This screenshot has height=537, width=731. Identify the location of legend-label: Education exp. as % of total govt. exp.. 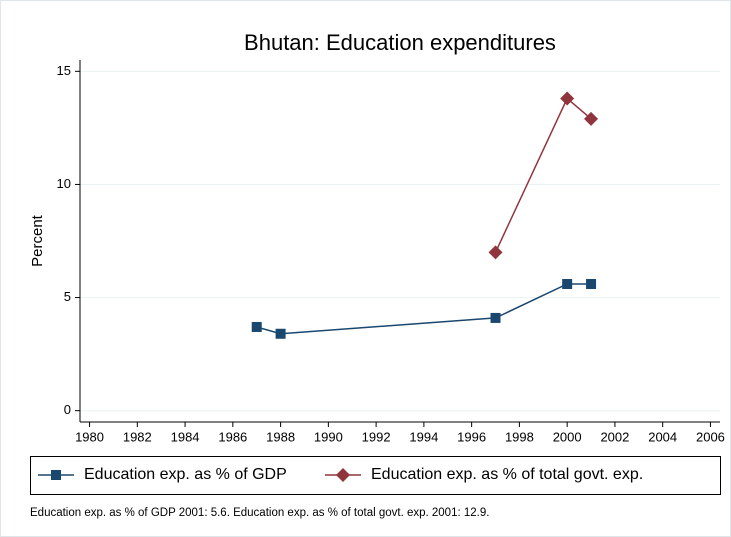
(507, 474).